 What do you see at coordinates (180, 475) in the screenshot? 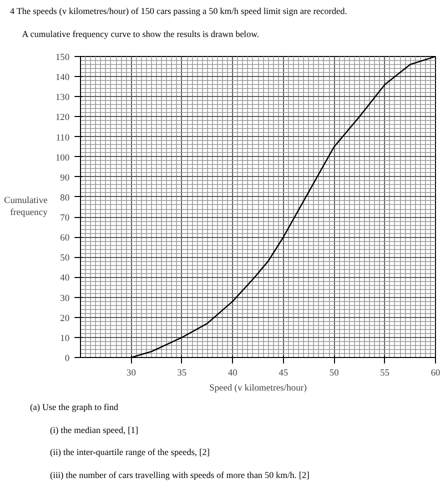
I see `text: (iii) the number of cars travelling with speeds of more than 50 km/h. [2]` at bounding box center [180, 475].